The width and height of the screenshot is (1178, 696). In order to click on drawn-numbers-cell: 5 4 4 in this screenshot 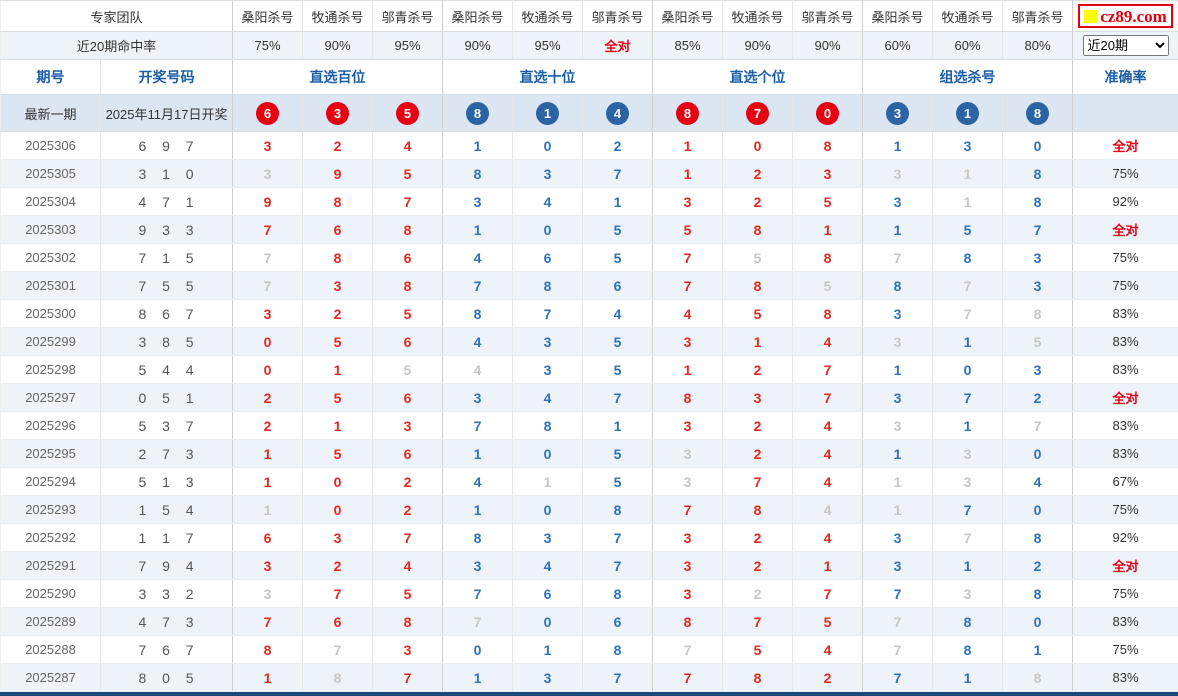, I will do `click(167, 370)`.